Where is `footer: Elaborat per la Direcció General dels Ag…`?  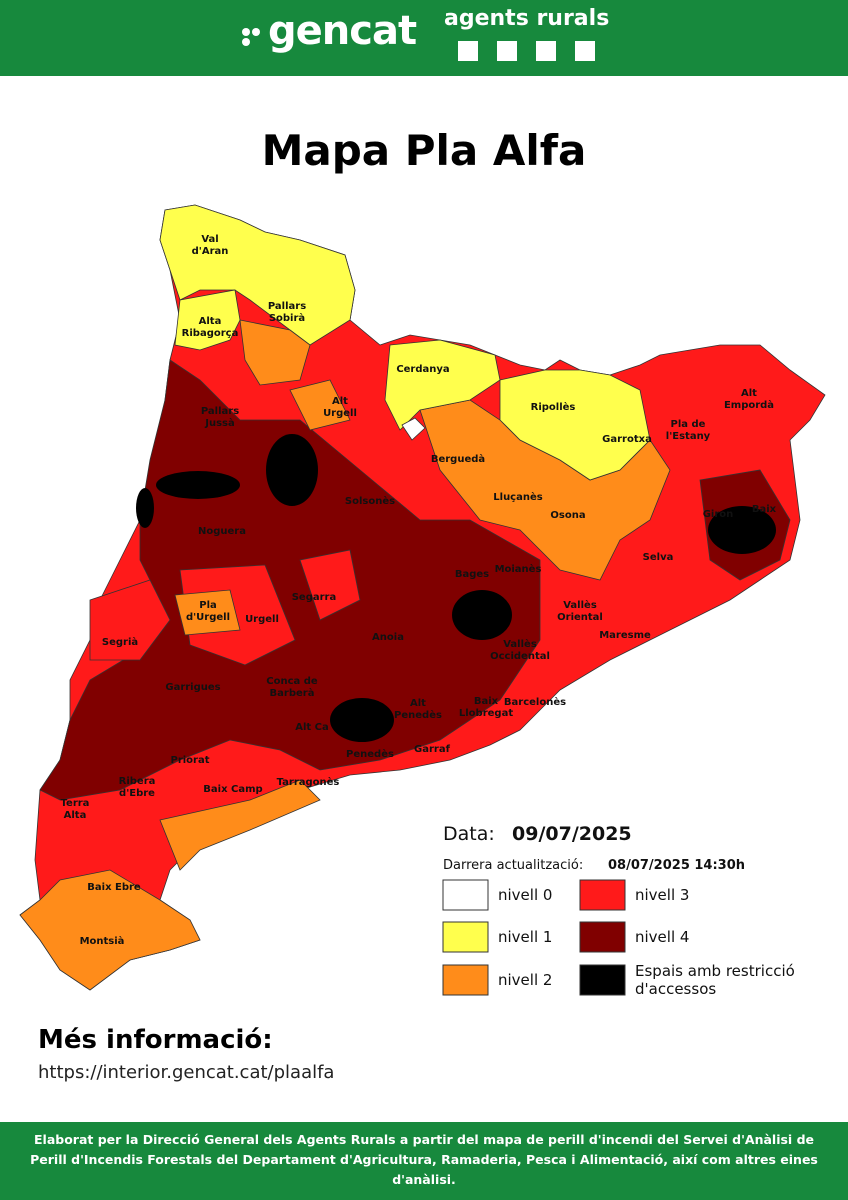 footer: Elaborat per la Direcció General dels Ag… is located at coordinates (424, 1161).